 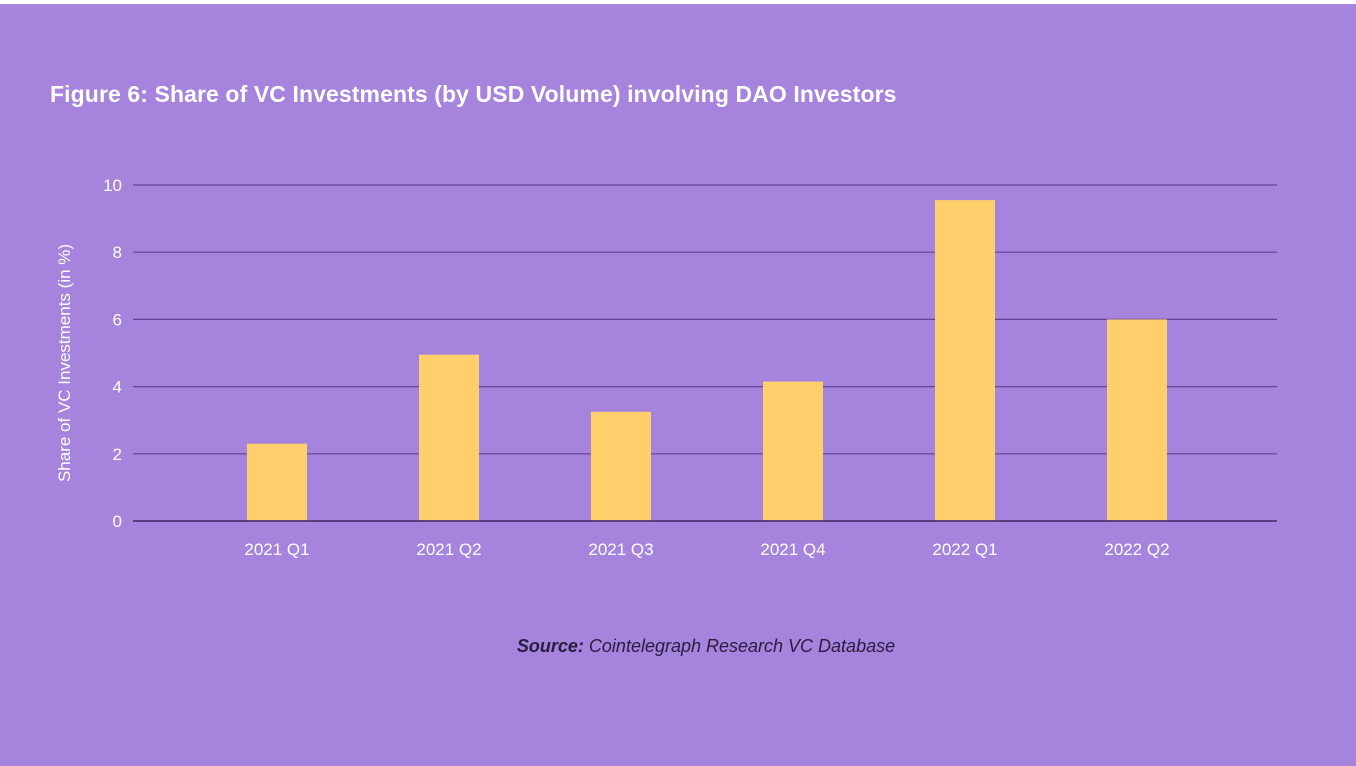 What do you see at coordinates (793, 451) in the screenshot?
I see `bar-2021-q4` at bounding box center [793, 451].